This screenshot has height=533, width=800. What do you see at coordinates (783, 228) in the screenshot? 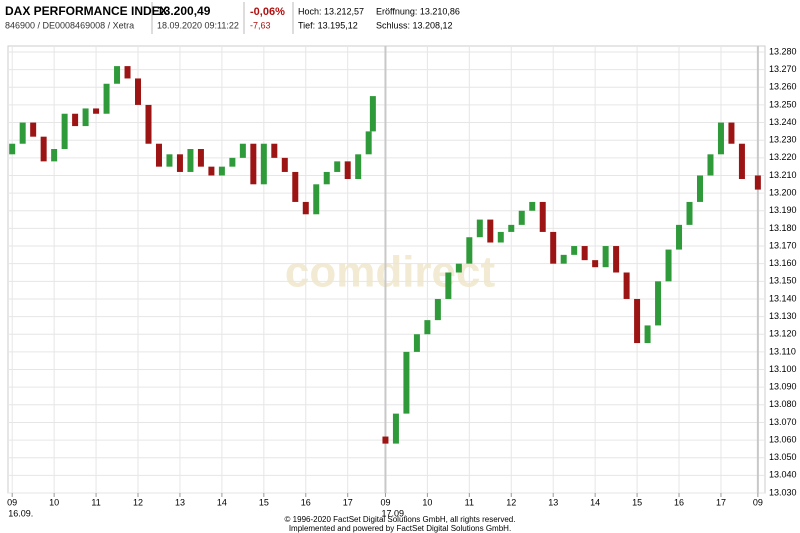
I see `y-tick-label: 13.180` at bounding box center [783, 228].